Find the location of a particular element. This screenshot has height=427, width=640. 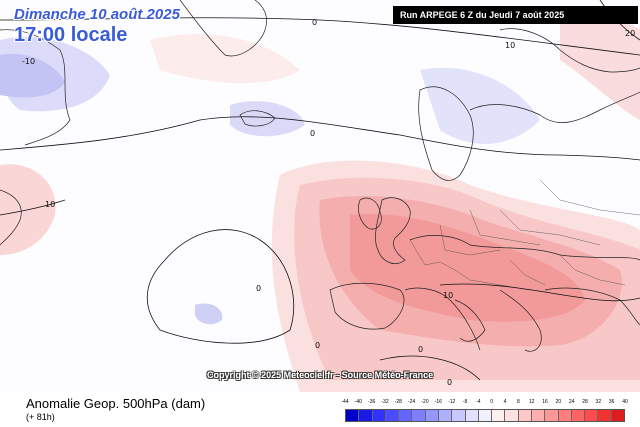

isoline-label: -10 is located at coordinates (28, 61).